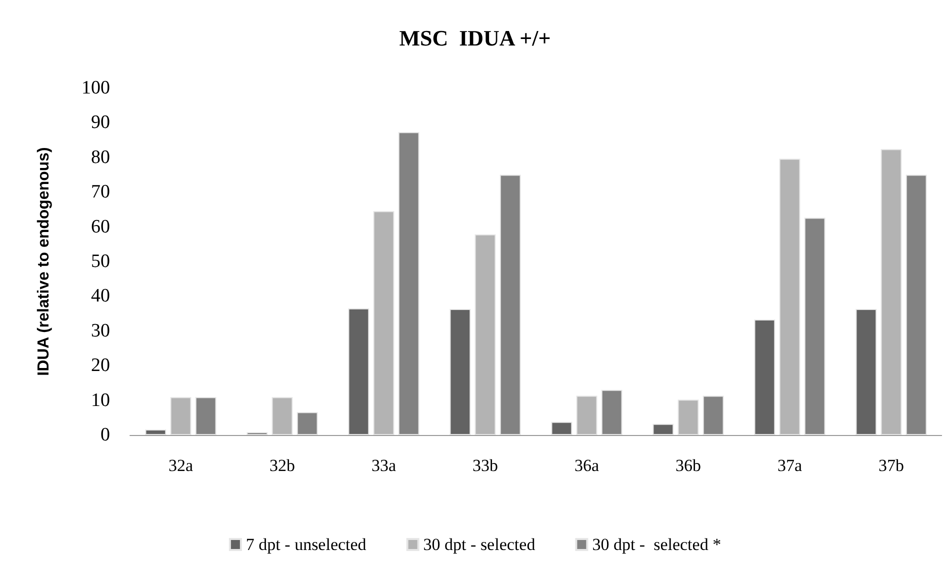 The width and height of the screenshot is (950, 578). What do you see at coordinates (479, 544) in the screenshot?
I see `legend-label: 30 dpt - selected` at bounding box center [479, 544].